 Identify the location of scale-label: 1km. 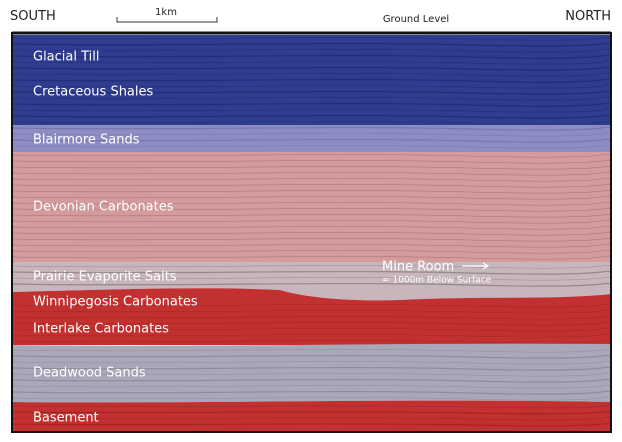
(166, 12).